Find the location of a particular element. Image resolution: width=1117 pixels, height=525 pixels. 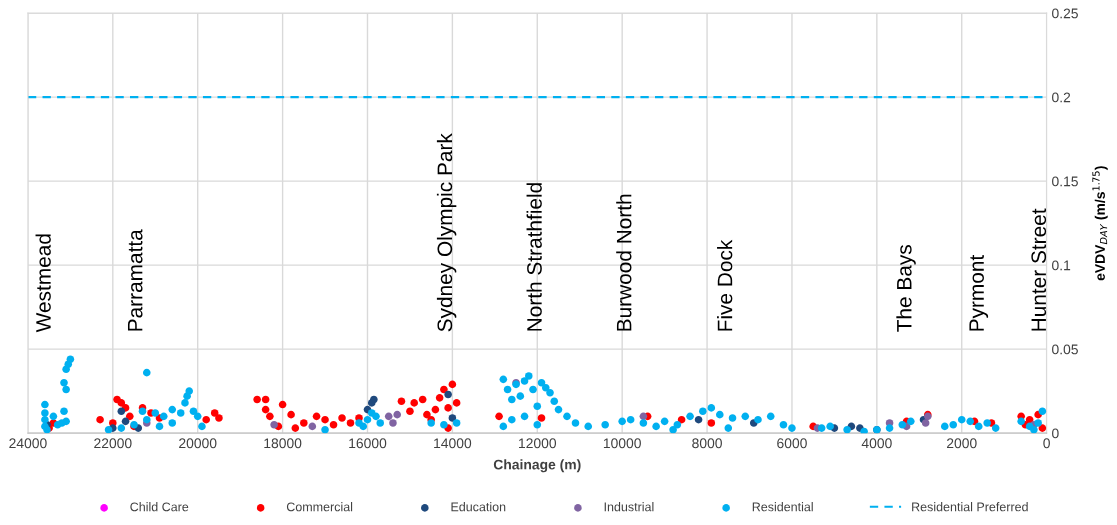

annotation: Burwood North is located at coordinates (624, 262).